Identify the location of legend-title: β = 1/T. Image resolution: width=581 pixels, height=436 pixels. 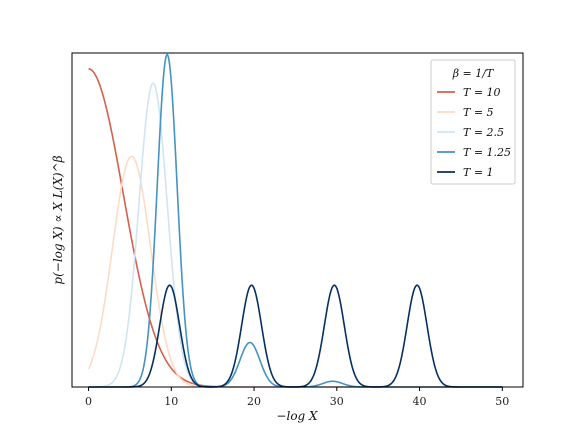
(473, 73).